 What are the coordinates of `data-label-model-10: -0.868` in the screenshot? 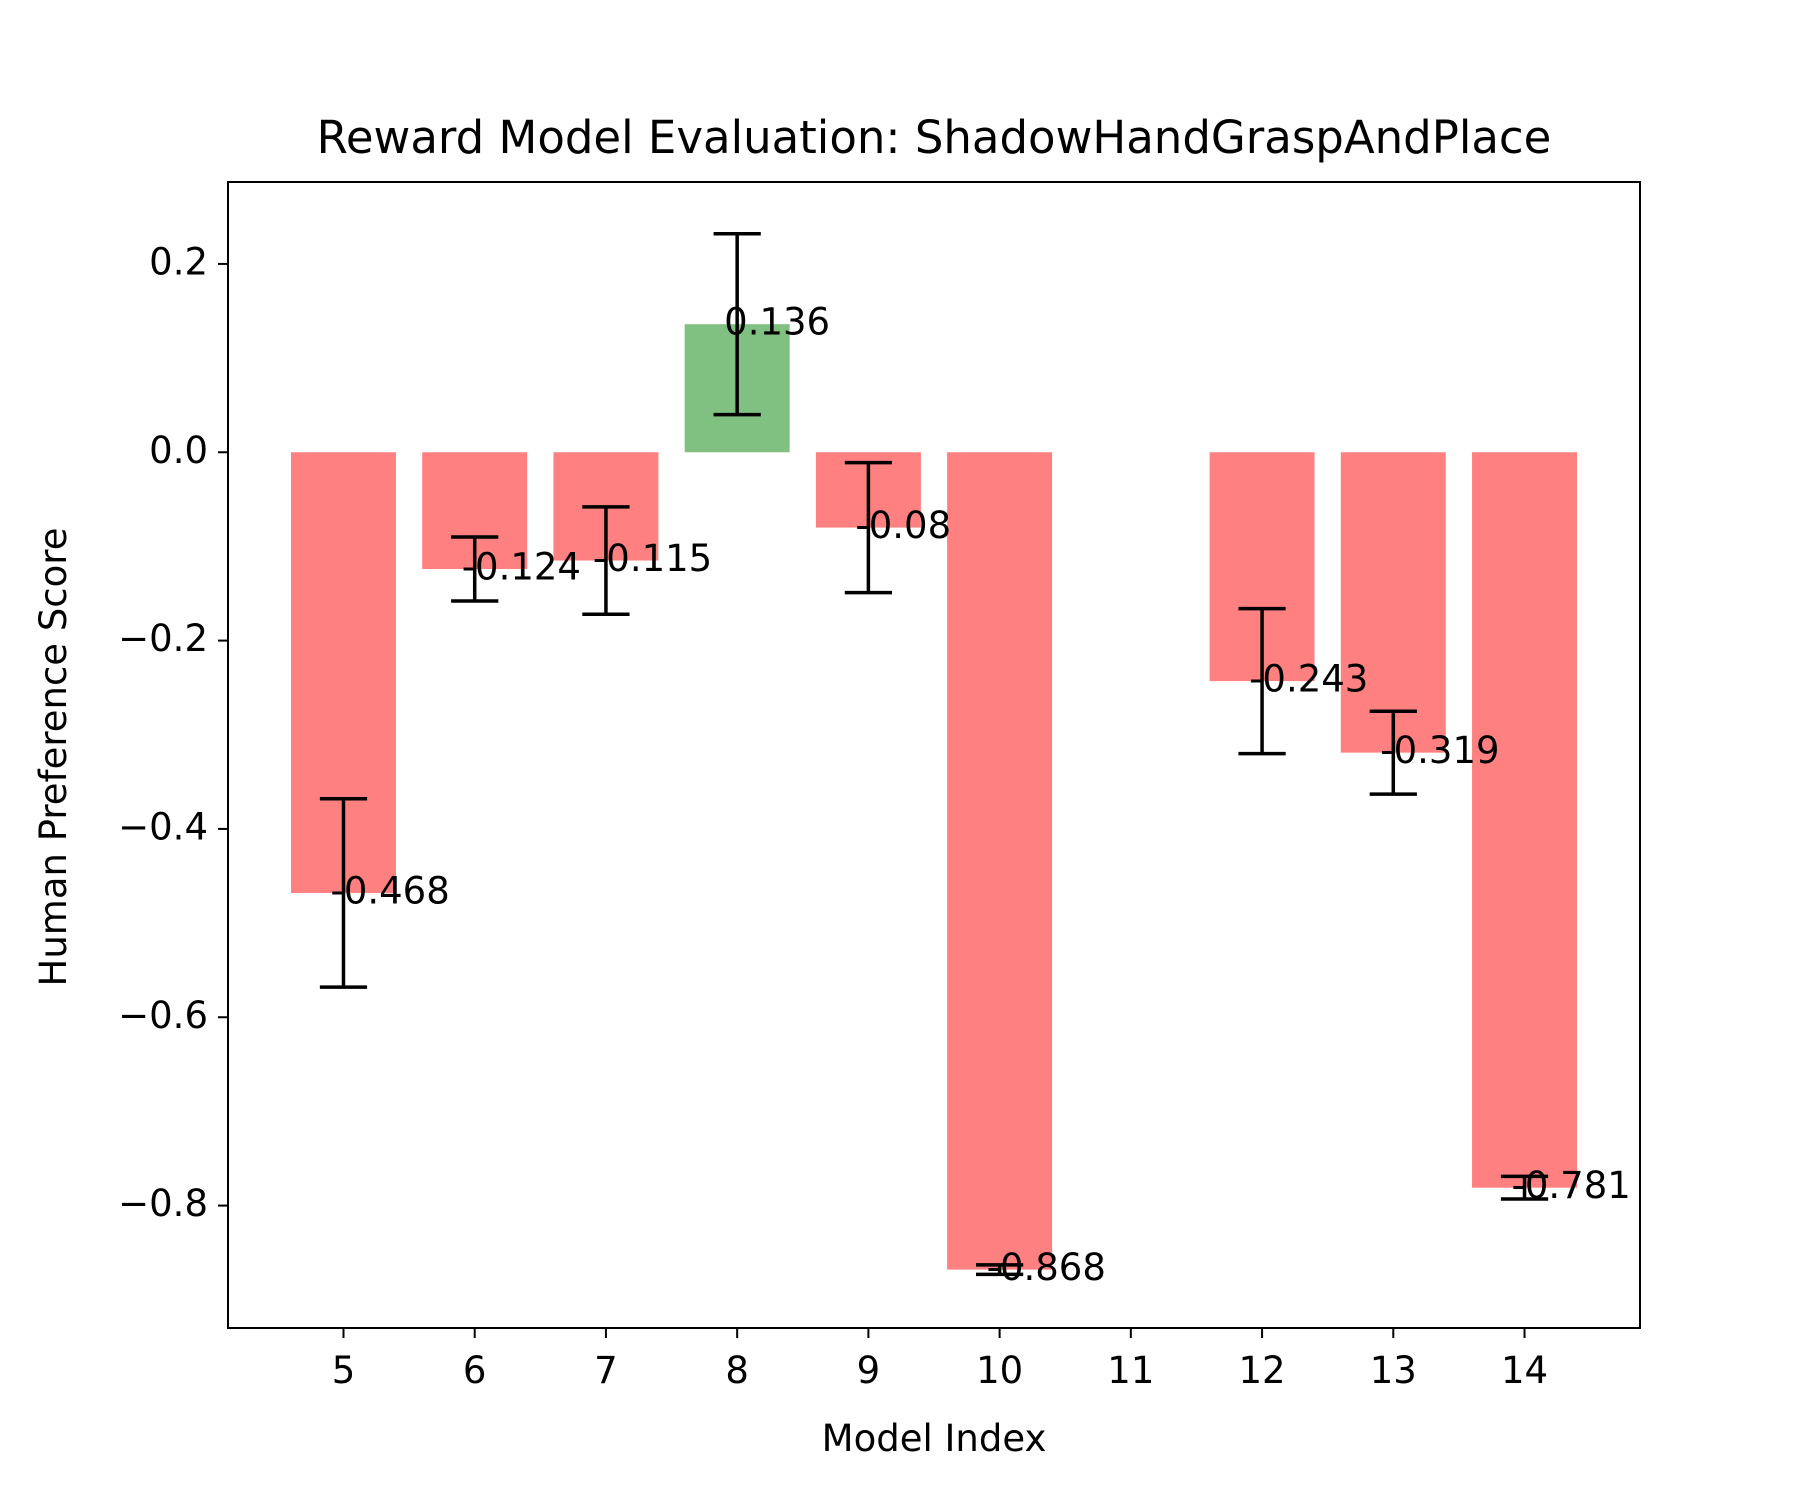 It's located at (1046, 1267).